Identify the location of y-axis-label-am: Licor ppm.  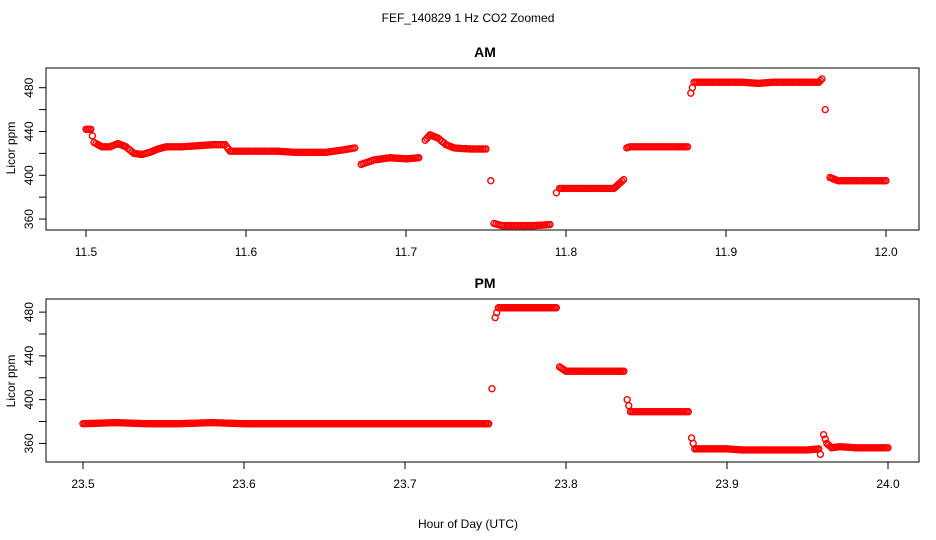
(11, 148).